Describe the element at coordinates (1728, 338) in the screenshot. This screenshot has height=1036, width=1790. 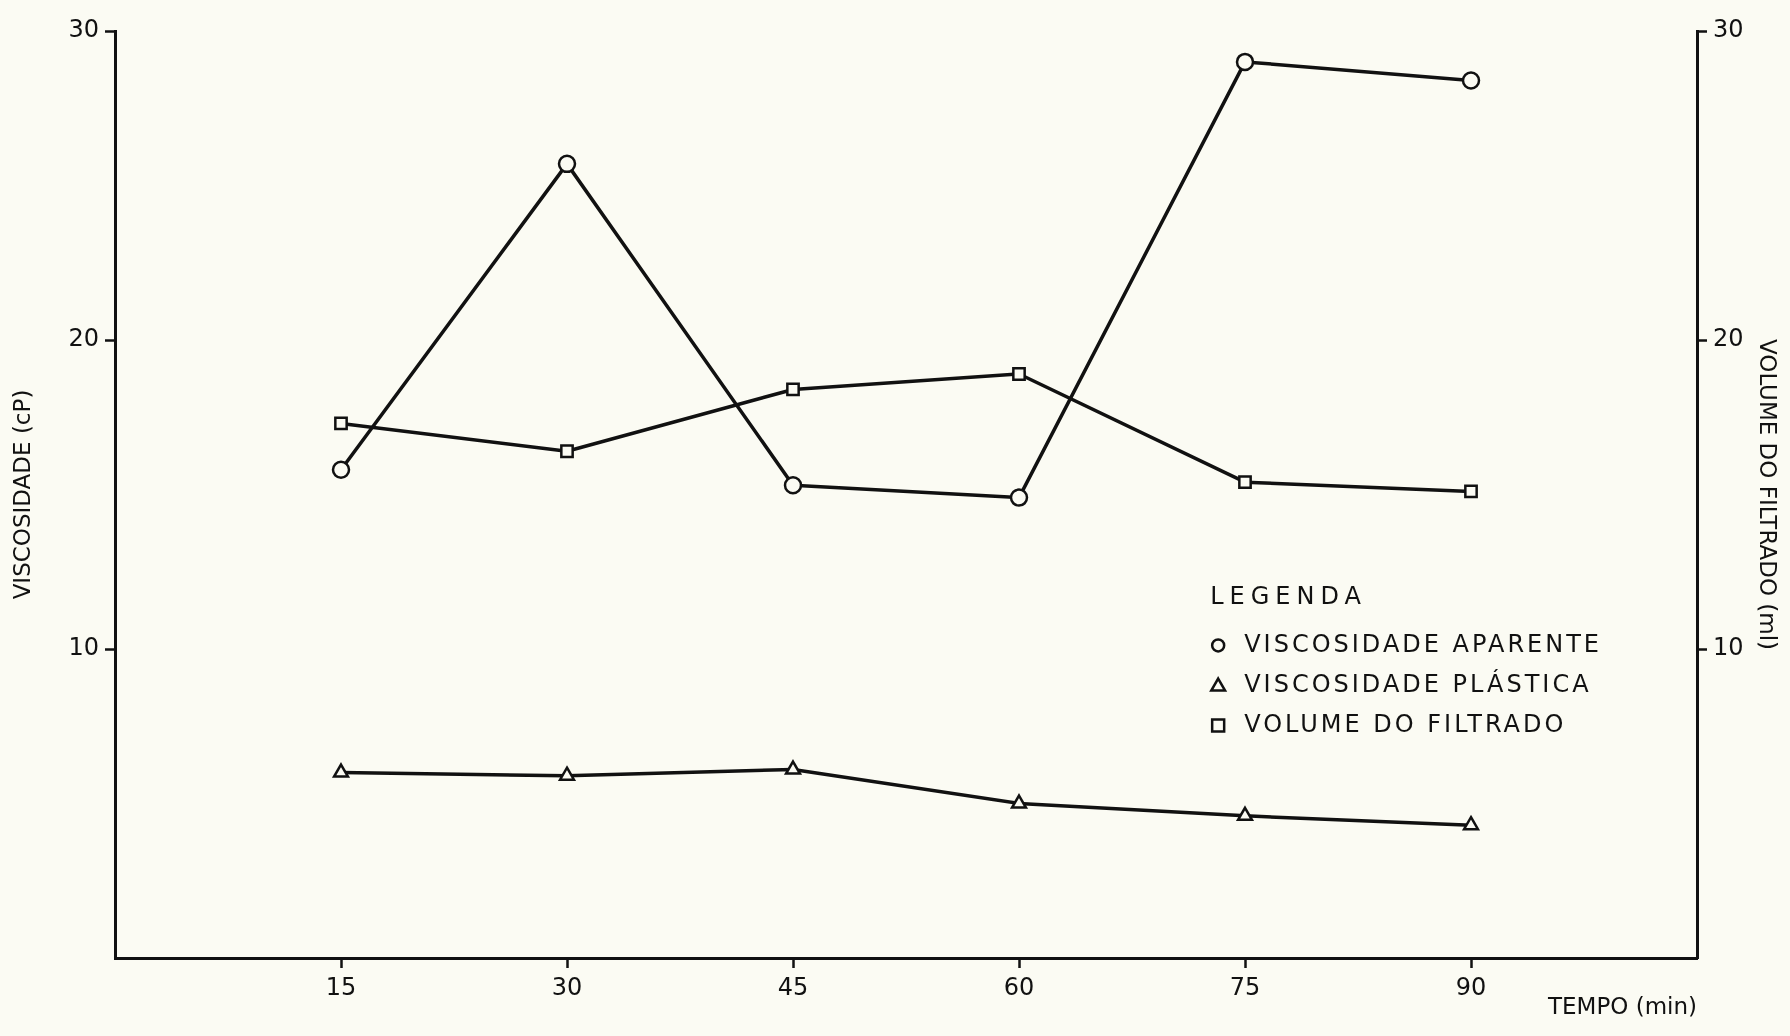
I see `y2-tick-label: 20` at that location.